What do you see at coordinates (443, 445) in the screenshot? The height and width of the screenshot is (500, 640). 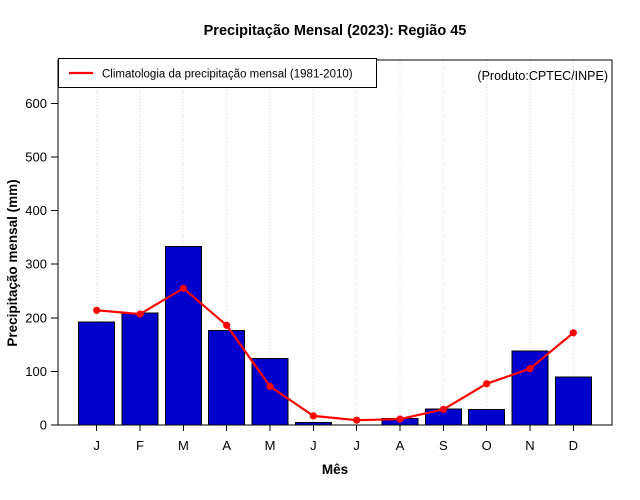 I see `x-tick-label: S` at bounding box center [443, 445].